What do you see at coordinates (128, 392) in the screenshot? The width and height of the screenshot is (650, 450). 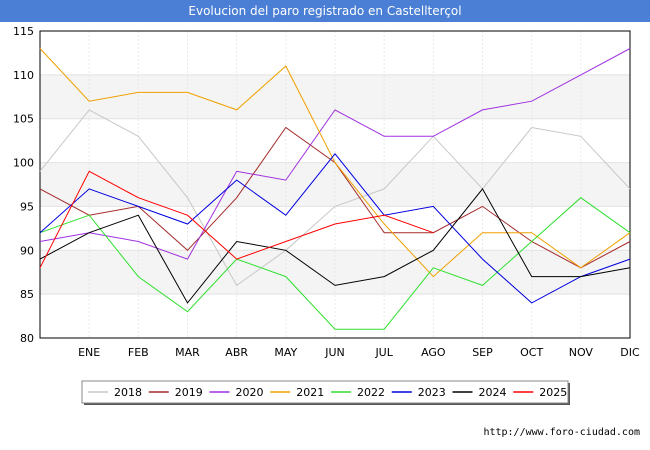 I see `legend-label-2018: 2018` at bounding box center [128, 392].